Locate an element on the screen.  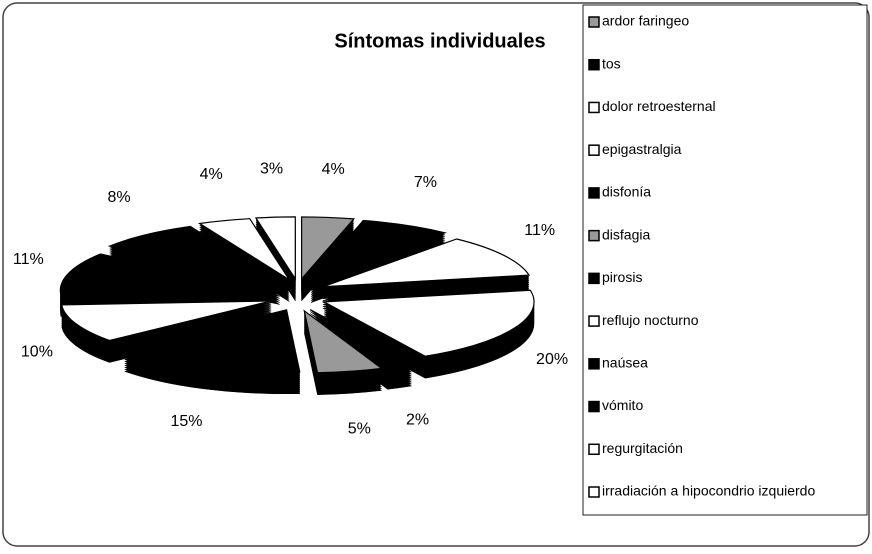
legend-label: dolor retroesternal is located at coordinates (659, 106).